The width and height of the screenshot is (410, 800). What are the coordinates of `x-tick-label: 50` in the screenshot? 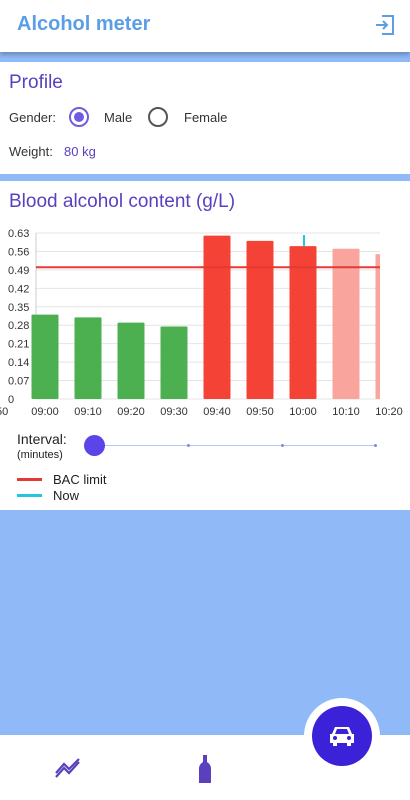 It's located at (4, 412).